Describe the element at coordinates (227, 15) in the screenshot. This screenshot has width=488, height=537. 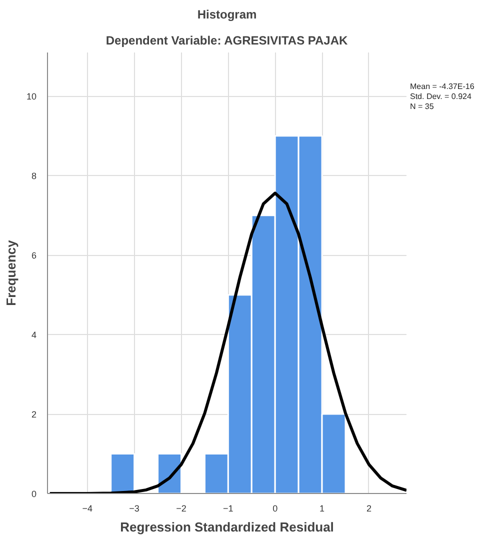
I see `chart-title: Histogram` at that location.